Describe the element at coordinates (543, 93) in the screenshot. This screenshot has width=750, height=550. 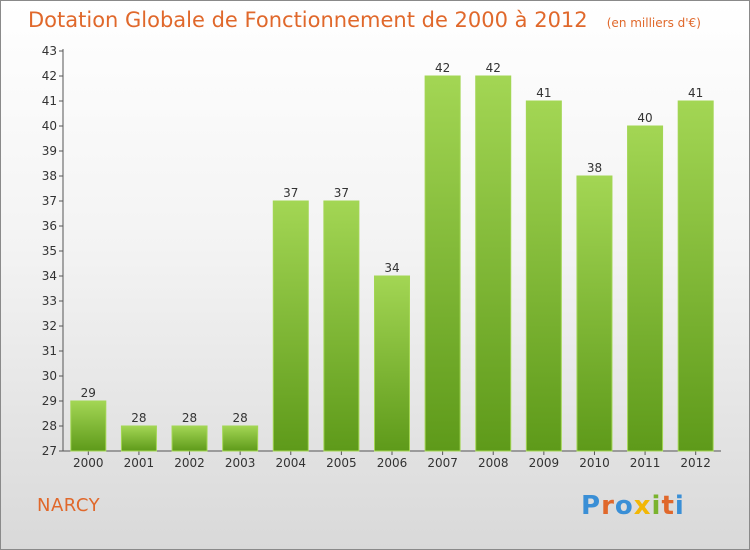
I see `value-label-2009: 41` at that location.